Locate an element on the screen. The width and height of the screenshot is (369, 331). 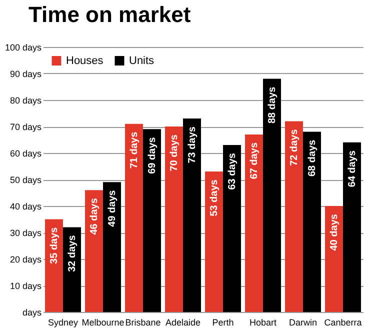
legend-label: Units is located at coordinates (142, 60).